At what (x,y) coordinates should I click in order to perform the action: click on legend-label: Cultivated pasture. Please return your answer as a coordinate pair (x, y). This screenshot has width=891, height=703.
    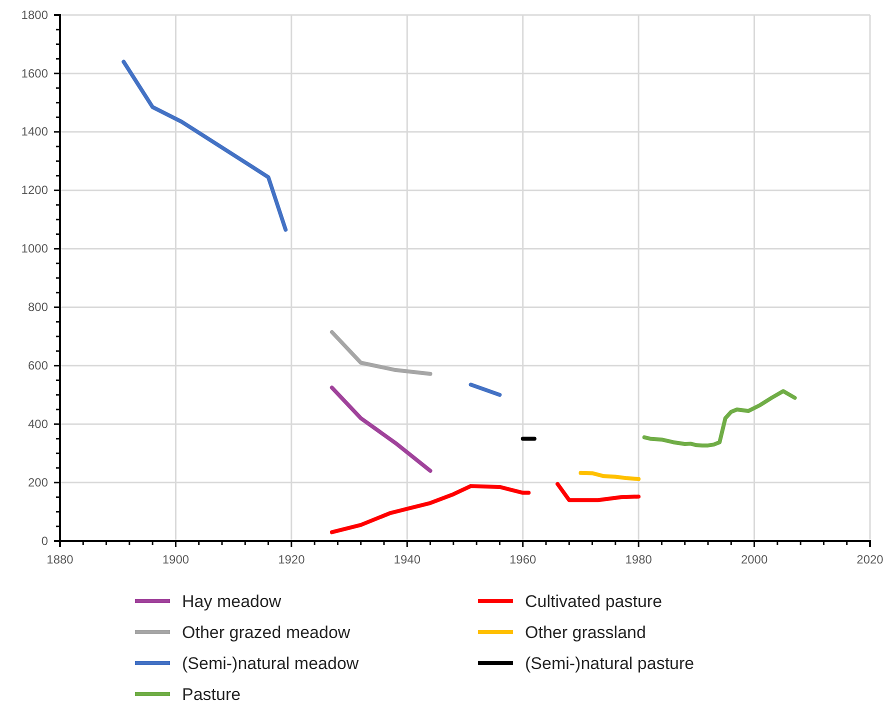
    Looking at the image, I should click on (593, 601).